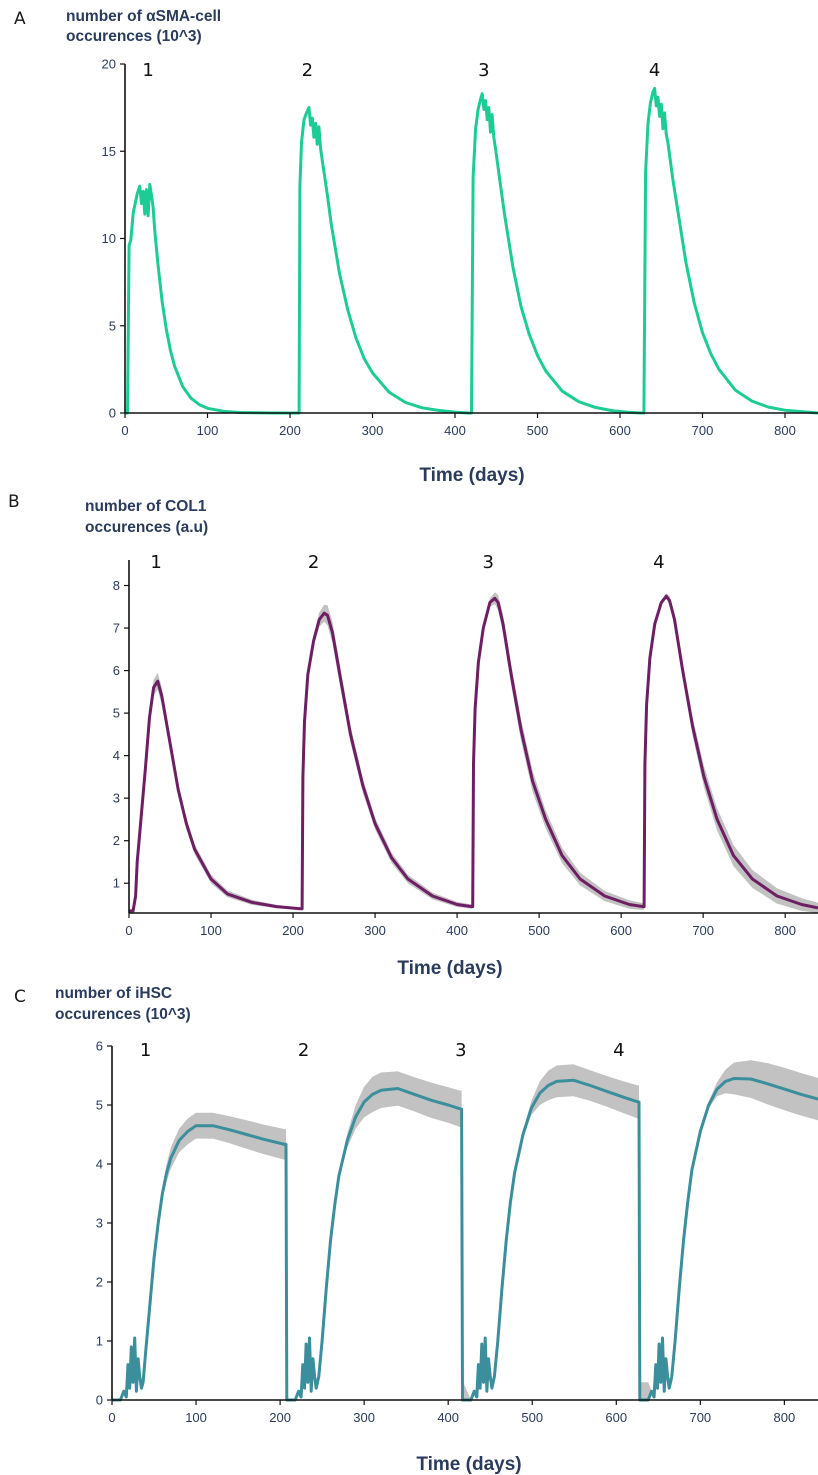  What do you see at coordinates (113, 993) in the screenshot?
I see `y-axis-label: number of iHSC` at bounding box center [113, 993].